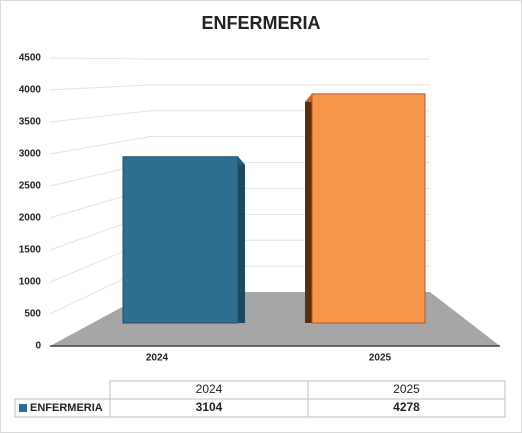 This screenshot has width=522, height=433. What do you see at coordinates (260, 408) in the screenshot?
I see `table-row` at bounding box center [260, 408].